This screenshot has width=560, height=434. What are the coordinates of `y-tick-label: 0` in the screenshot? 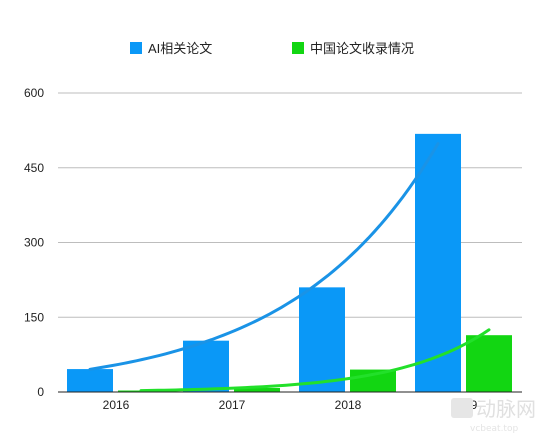 It's located at (40, 392).